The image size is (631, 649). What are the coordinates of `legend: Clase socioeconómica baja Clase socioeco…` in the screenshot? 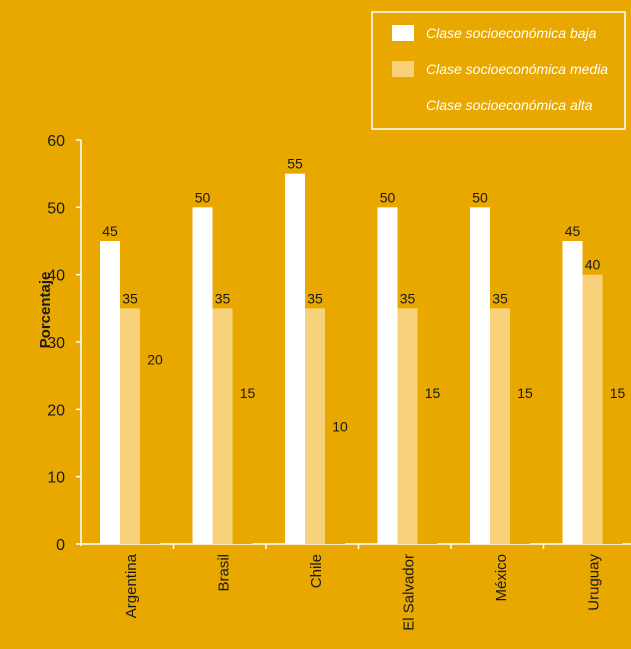 It's located at (498, 70).